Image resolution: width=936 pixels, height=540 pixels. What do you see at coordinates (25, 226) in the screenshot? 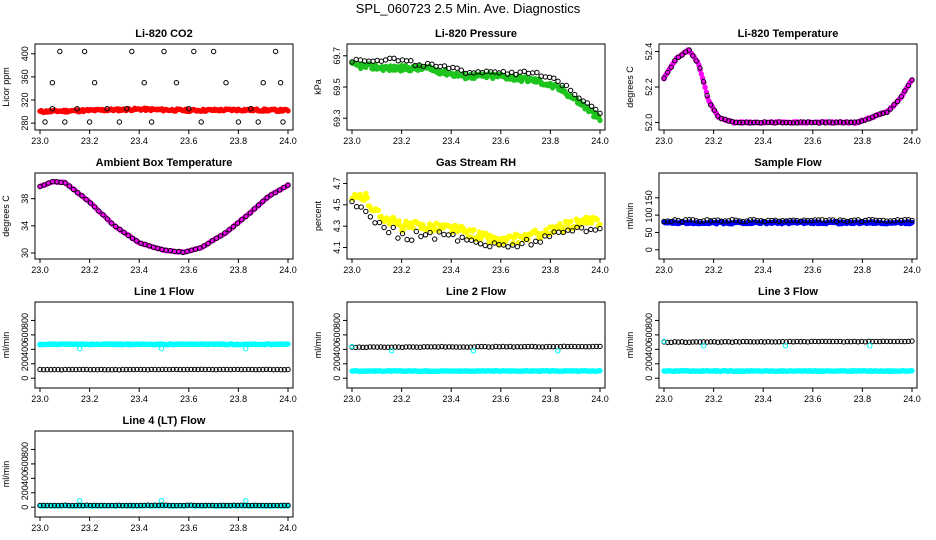
I see `y-tick-label: 34` at bounding box center [25, 226].